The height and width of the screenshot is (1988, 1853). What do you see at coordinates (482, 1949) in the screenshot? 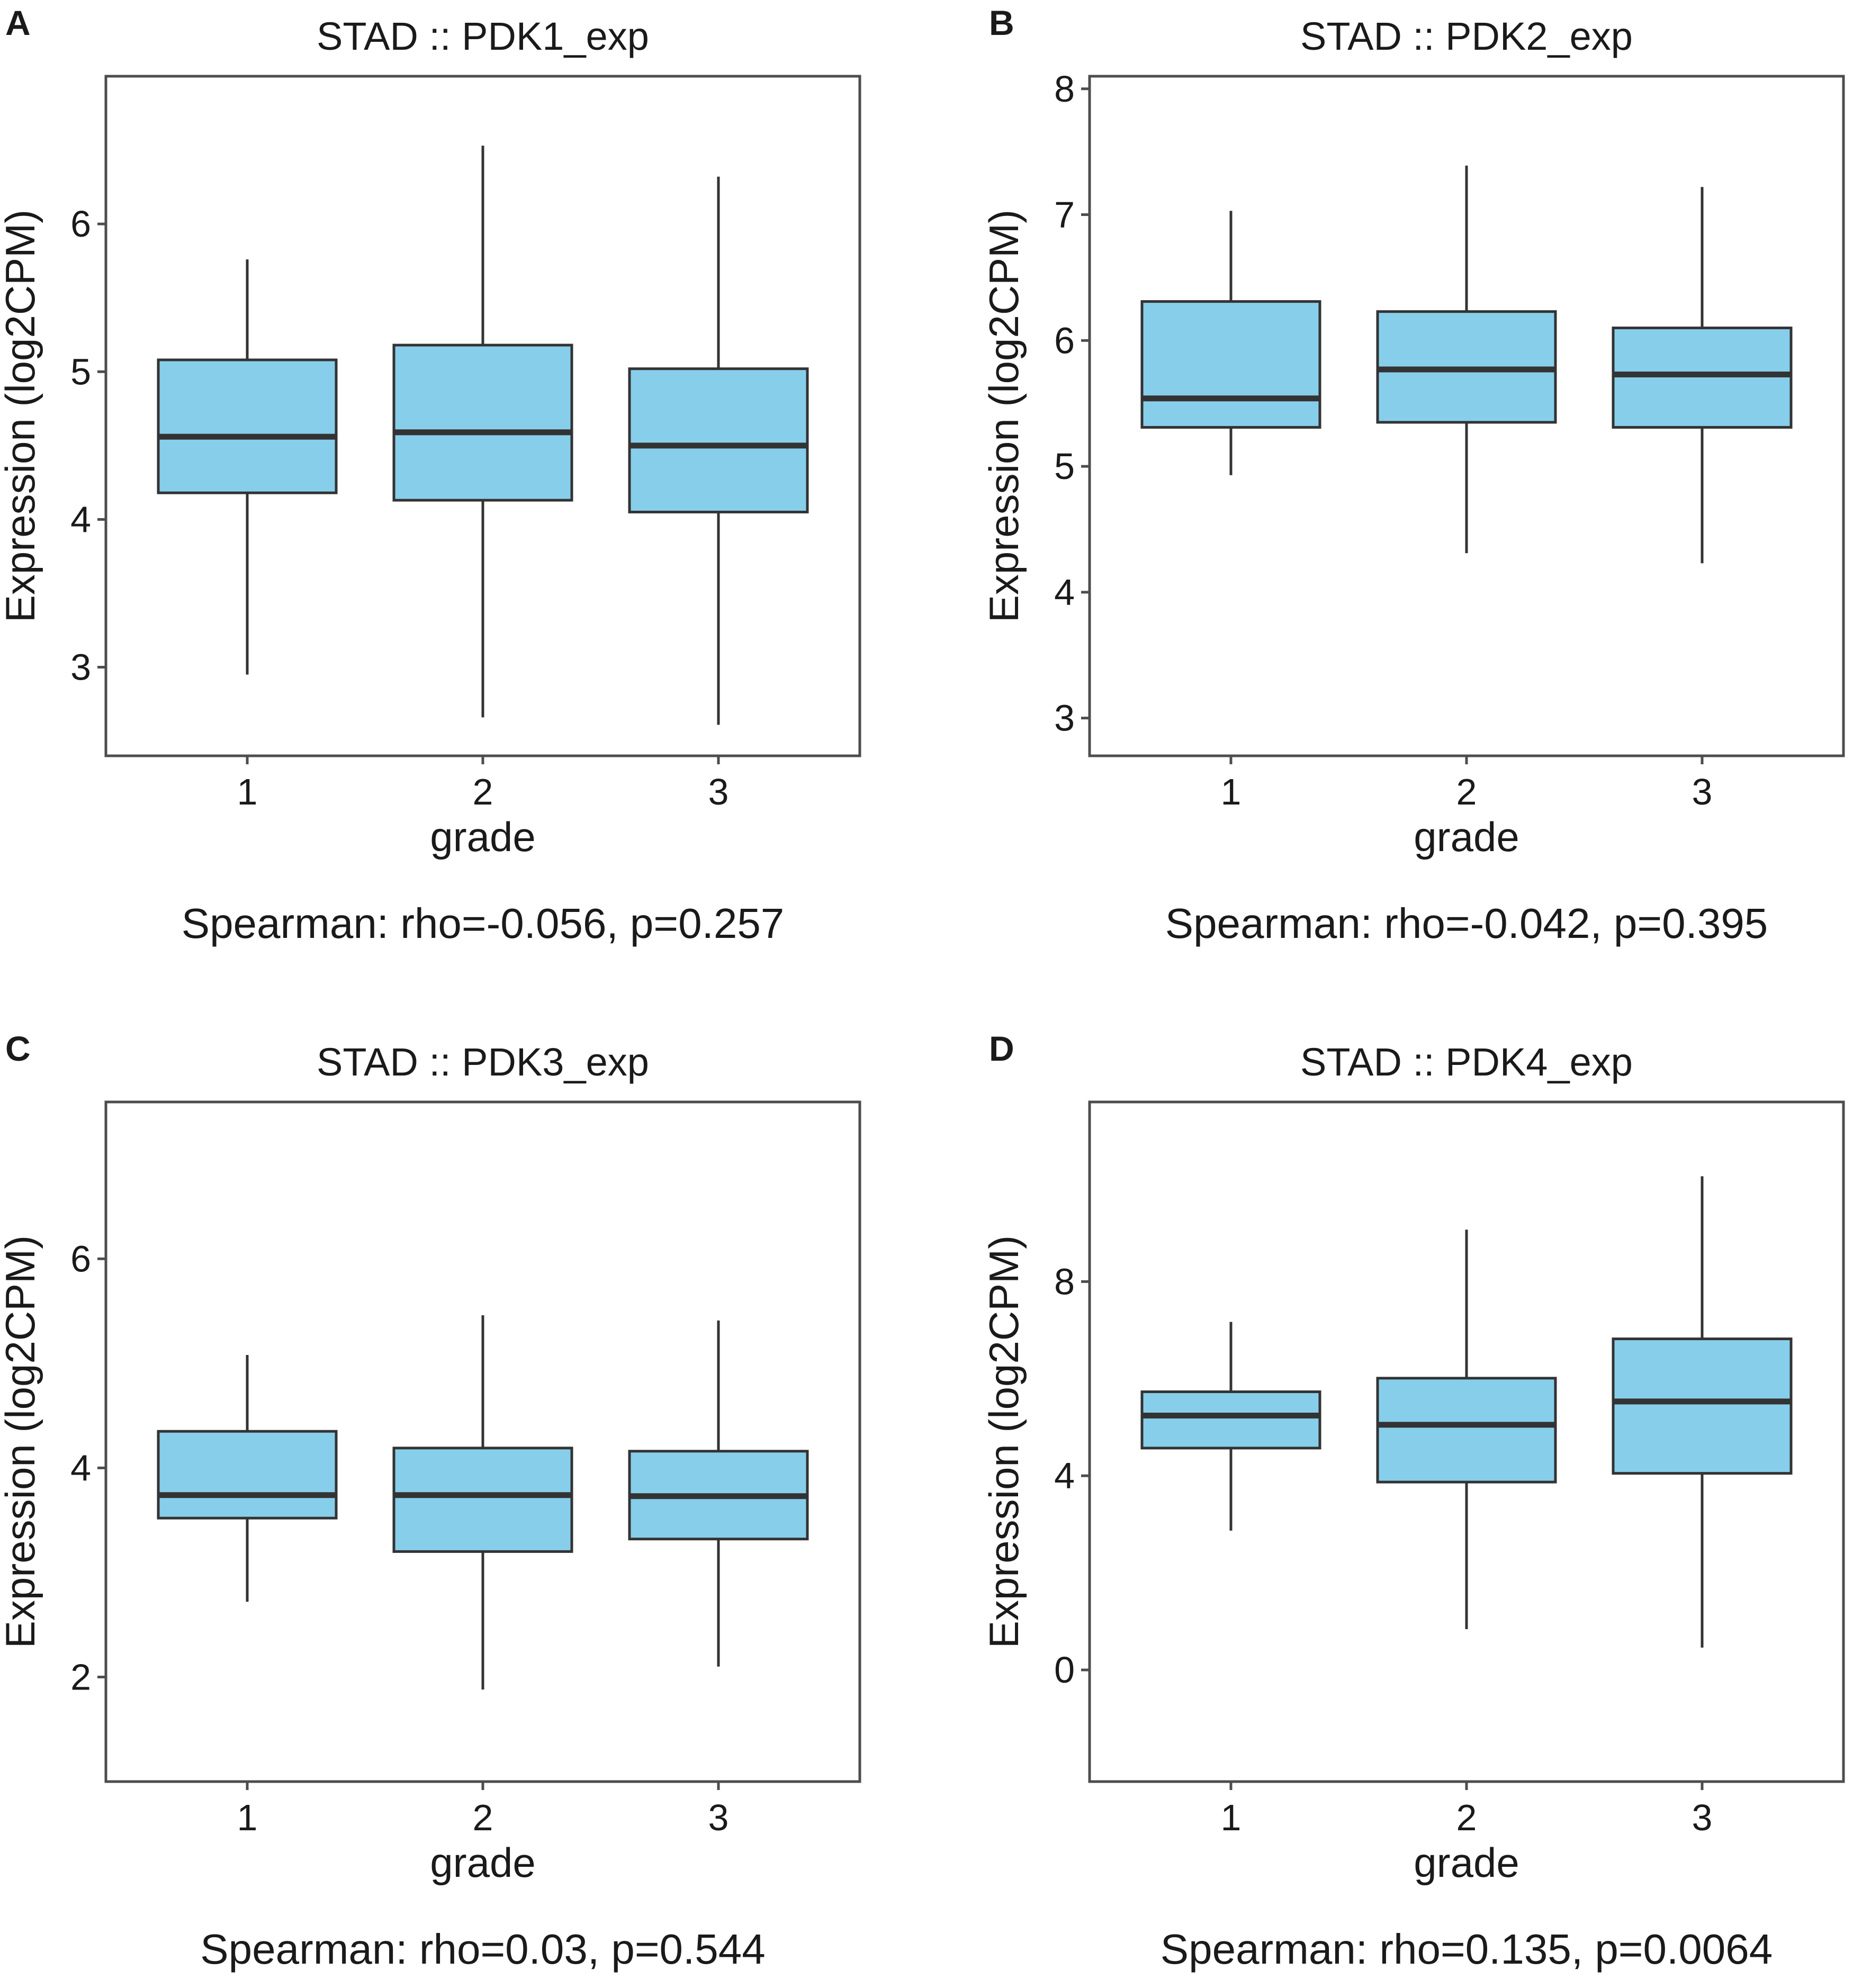
I see `spearman-annotation: Spearman: rho=0.03, p=0.544` at bounding box center [482, 1949].